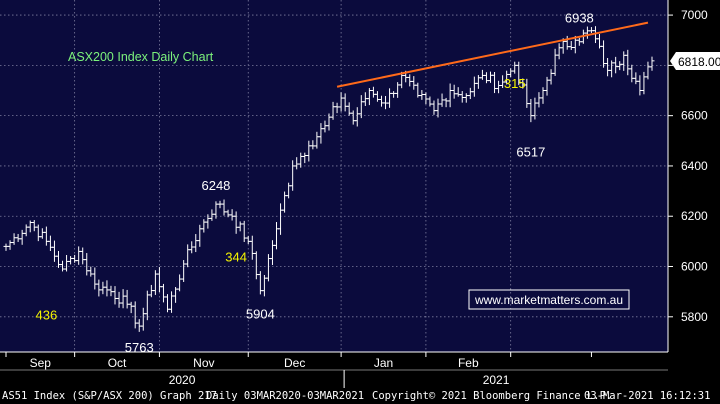 The height and width of the screenshot is (404, 720). I want to click on status-copyright: Copyright© 2021 Bloomberg Finance L.P., so click(492, 396).